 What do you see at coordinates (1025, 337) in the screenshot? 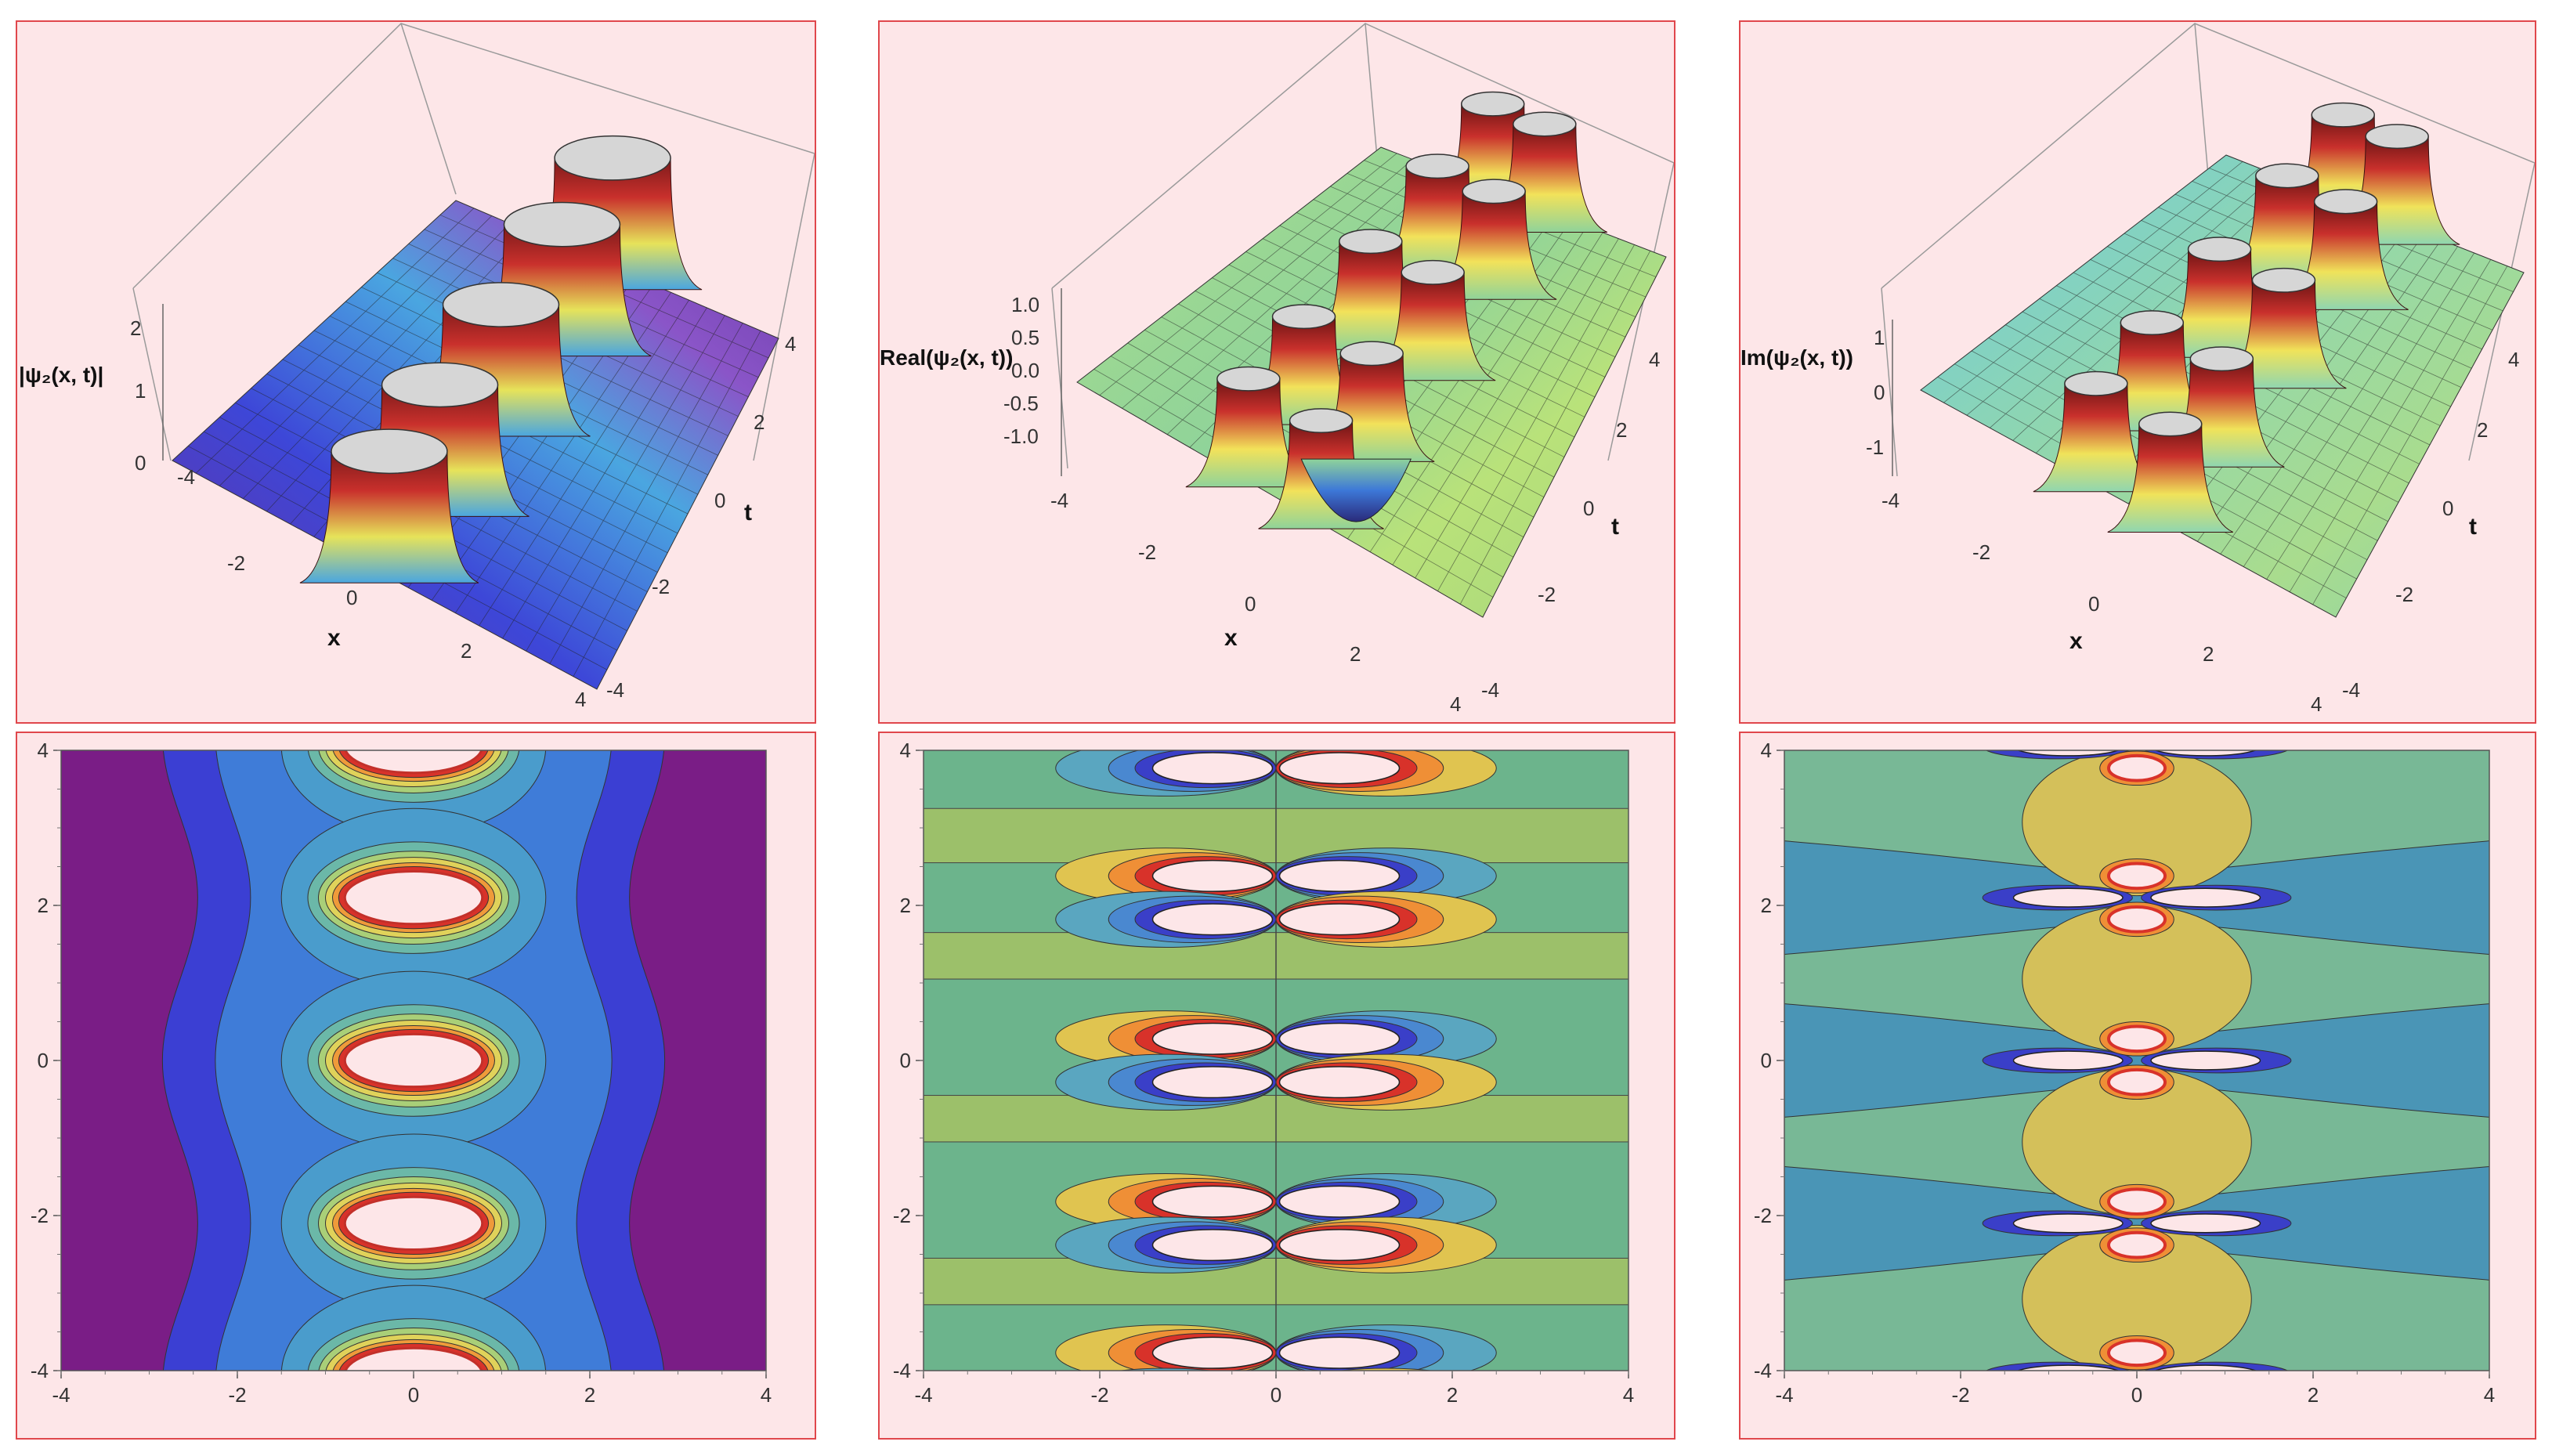
I see `z-tick: 0.5` at bounding box center [1025, 337].